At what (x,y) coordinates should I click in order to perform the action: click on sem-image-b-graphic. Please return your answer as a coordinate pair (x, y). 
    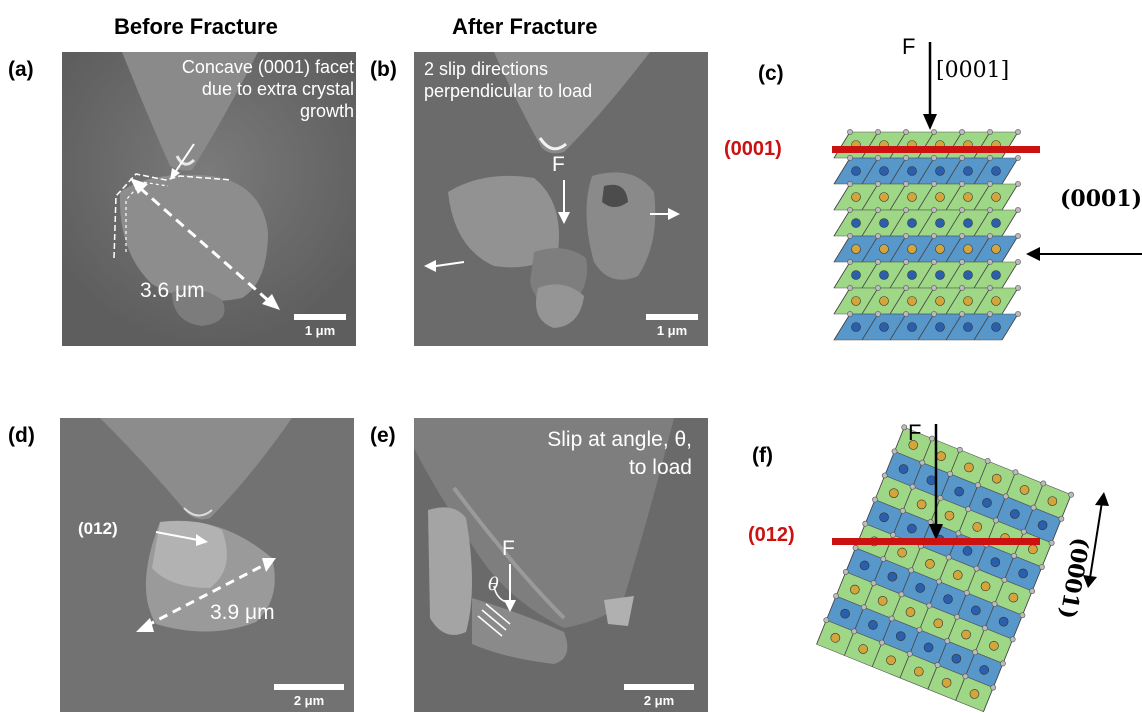
    Looking at the image, I should click on (561, 199).